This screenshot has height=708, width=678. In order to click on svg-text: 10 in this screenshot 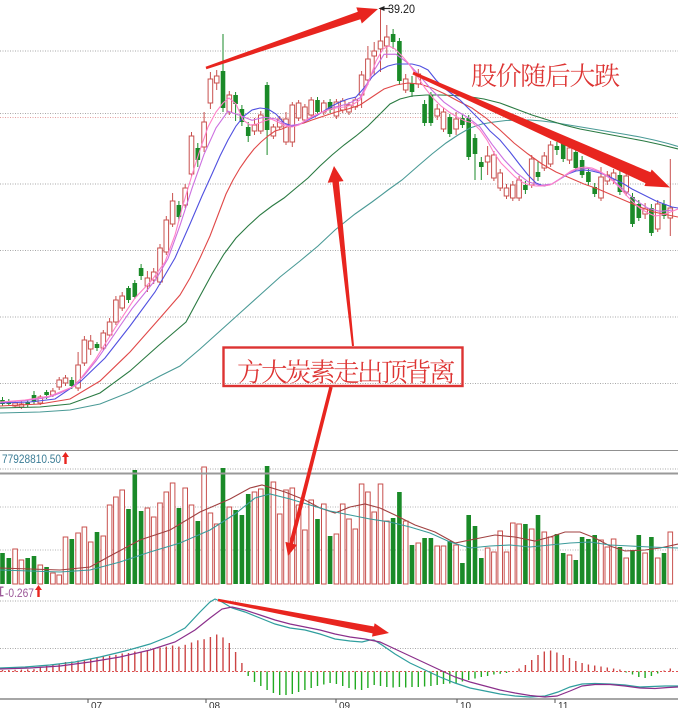, I will do `click(466, 704)`.